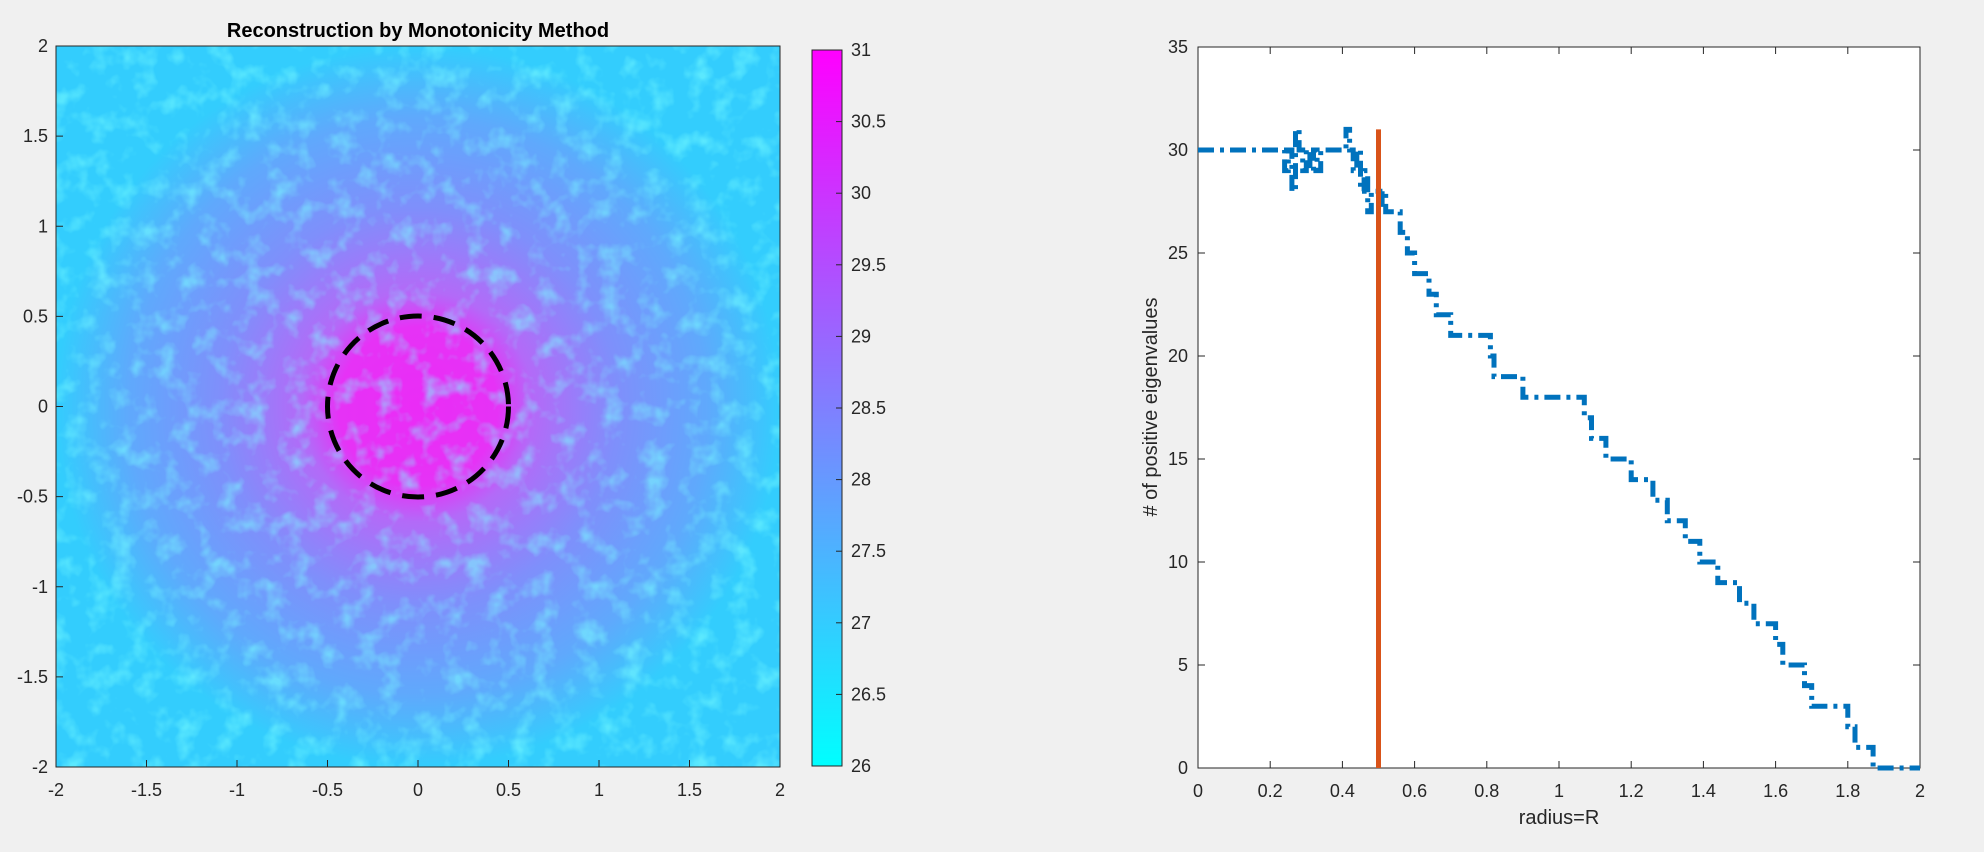 This screenshot has width=1984, height=852. I want to click on heatmap-x-tick-label: 1, so click(599, 790).